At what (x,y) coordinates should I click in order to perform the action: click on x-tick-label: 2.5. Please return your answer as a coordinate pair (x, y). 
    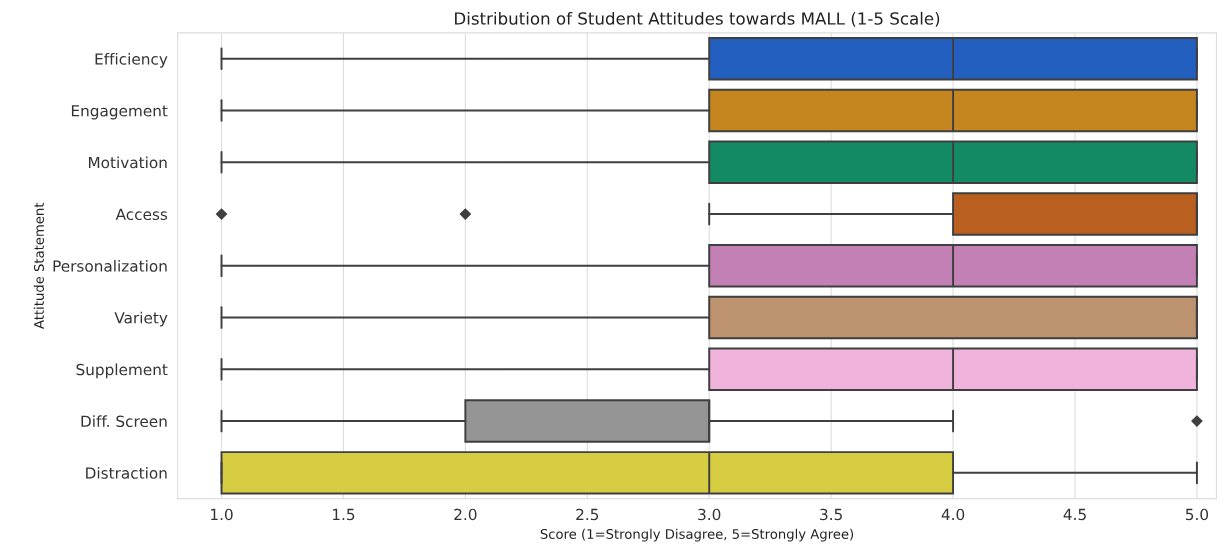
    Looking at the image, I should click on (587, 514).